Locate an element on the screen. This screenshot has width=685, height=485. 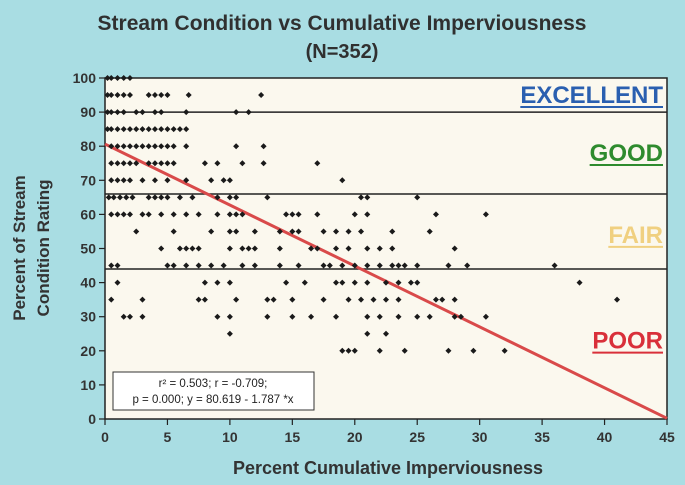
chart-subtitle: (N=352) is located at coordinates (342, 52).